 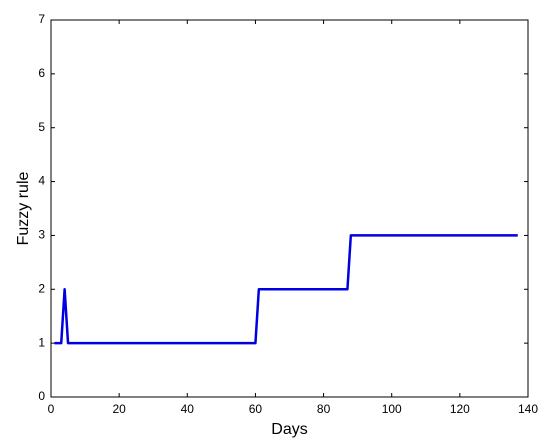 I want to click on y-tick-label: 7, so click(x=41, y=19).